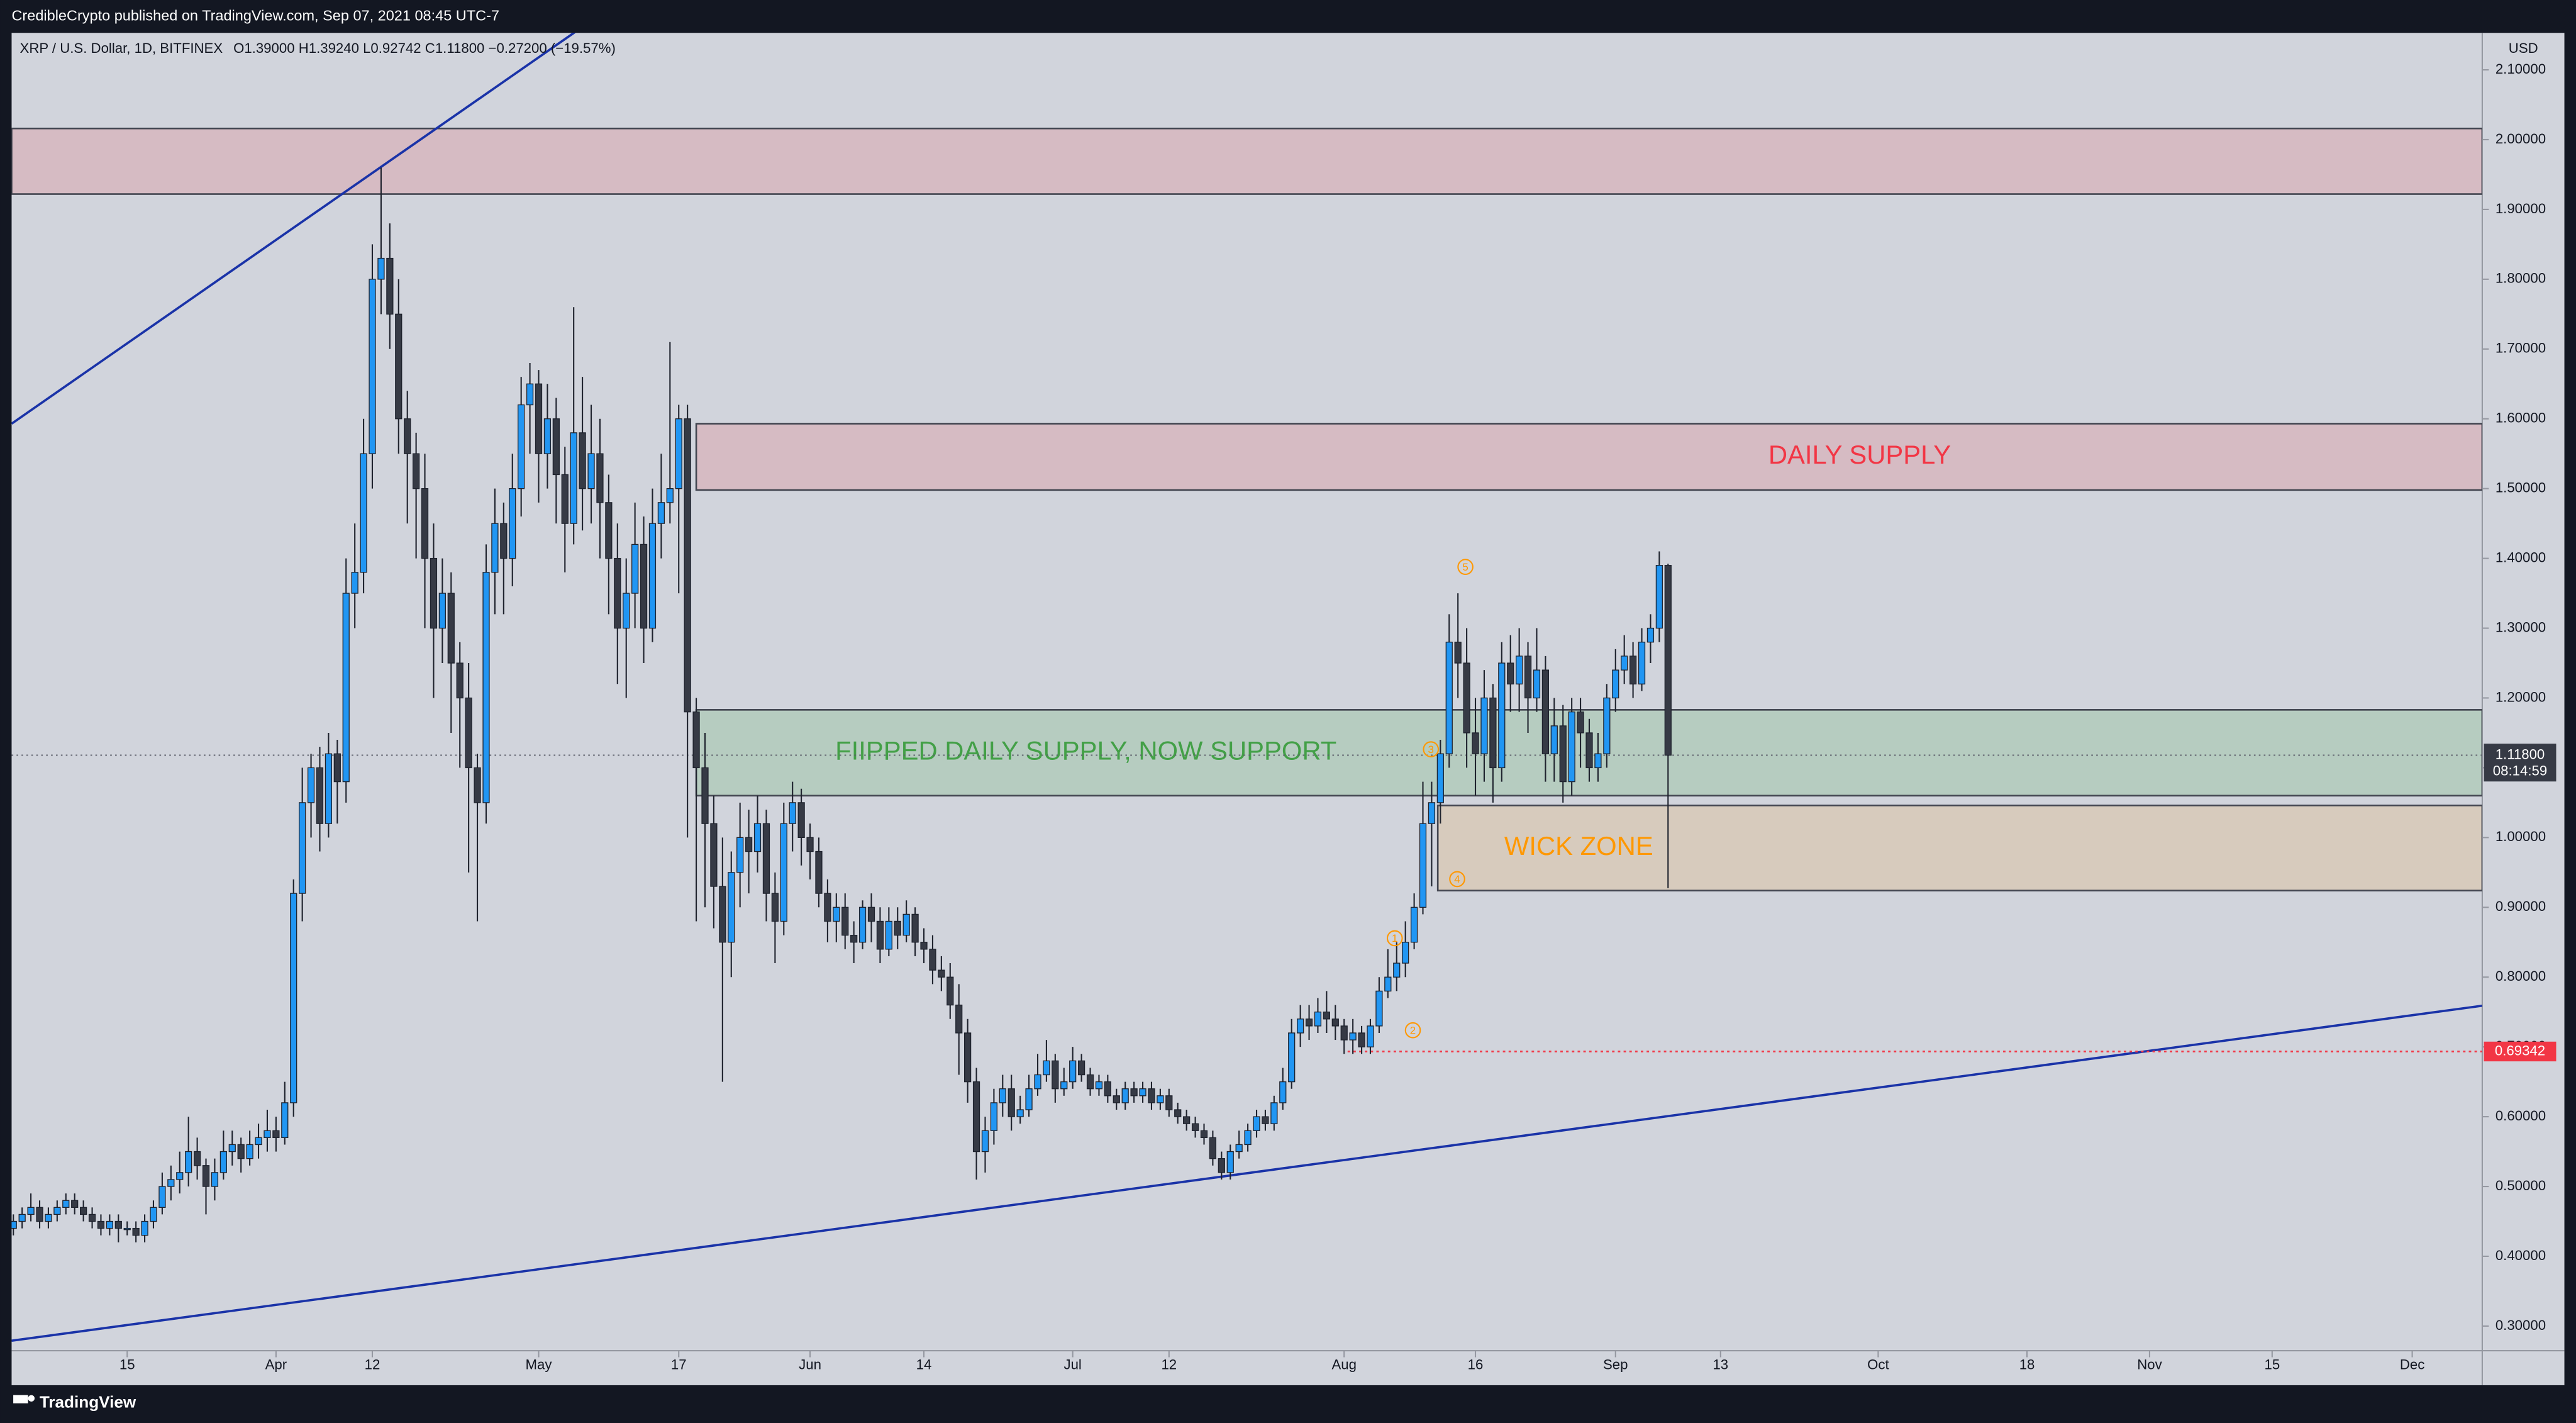  What do you see at coordinates (2521, 1325) in the screenshot?
I see `y-tick-label: 0.30000` at bounding box center [2521, 1325].